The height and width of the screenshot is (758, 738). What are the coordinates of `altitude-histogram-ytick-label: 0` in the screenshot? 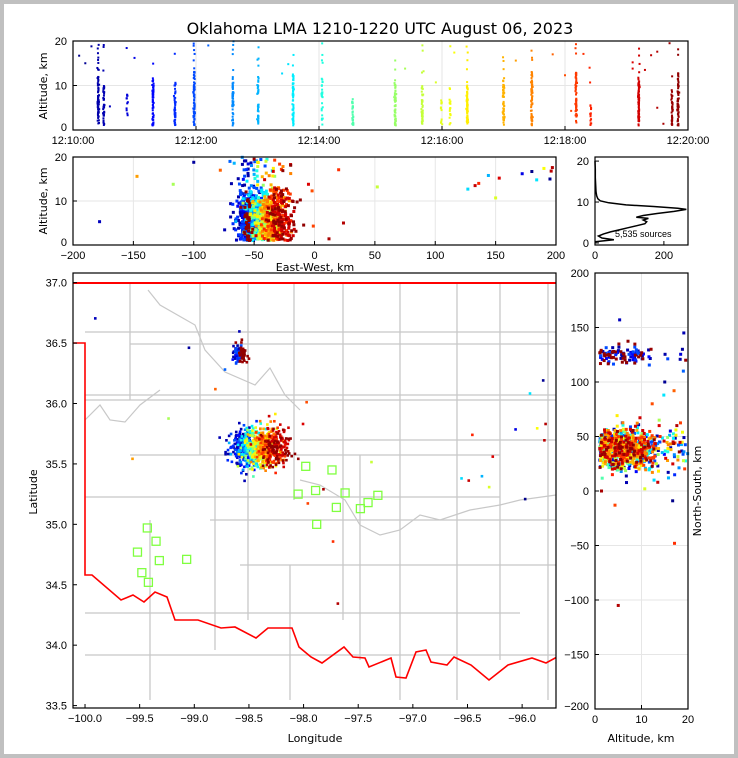 It's located at (586, 244).